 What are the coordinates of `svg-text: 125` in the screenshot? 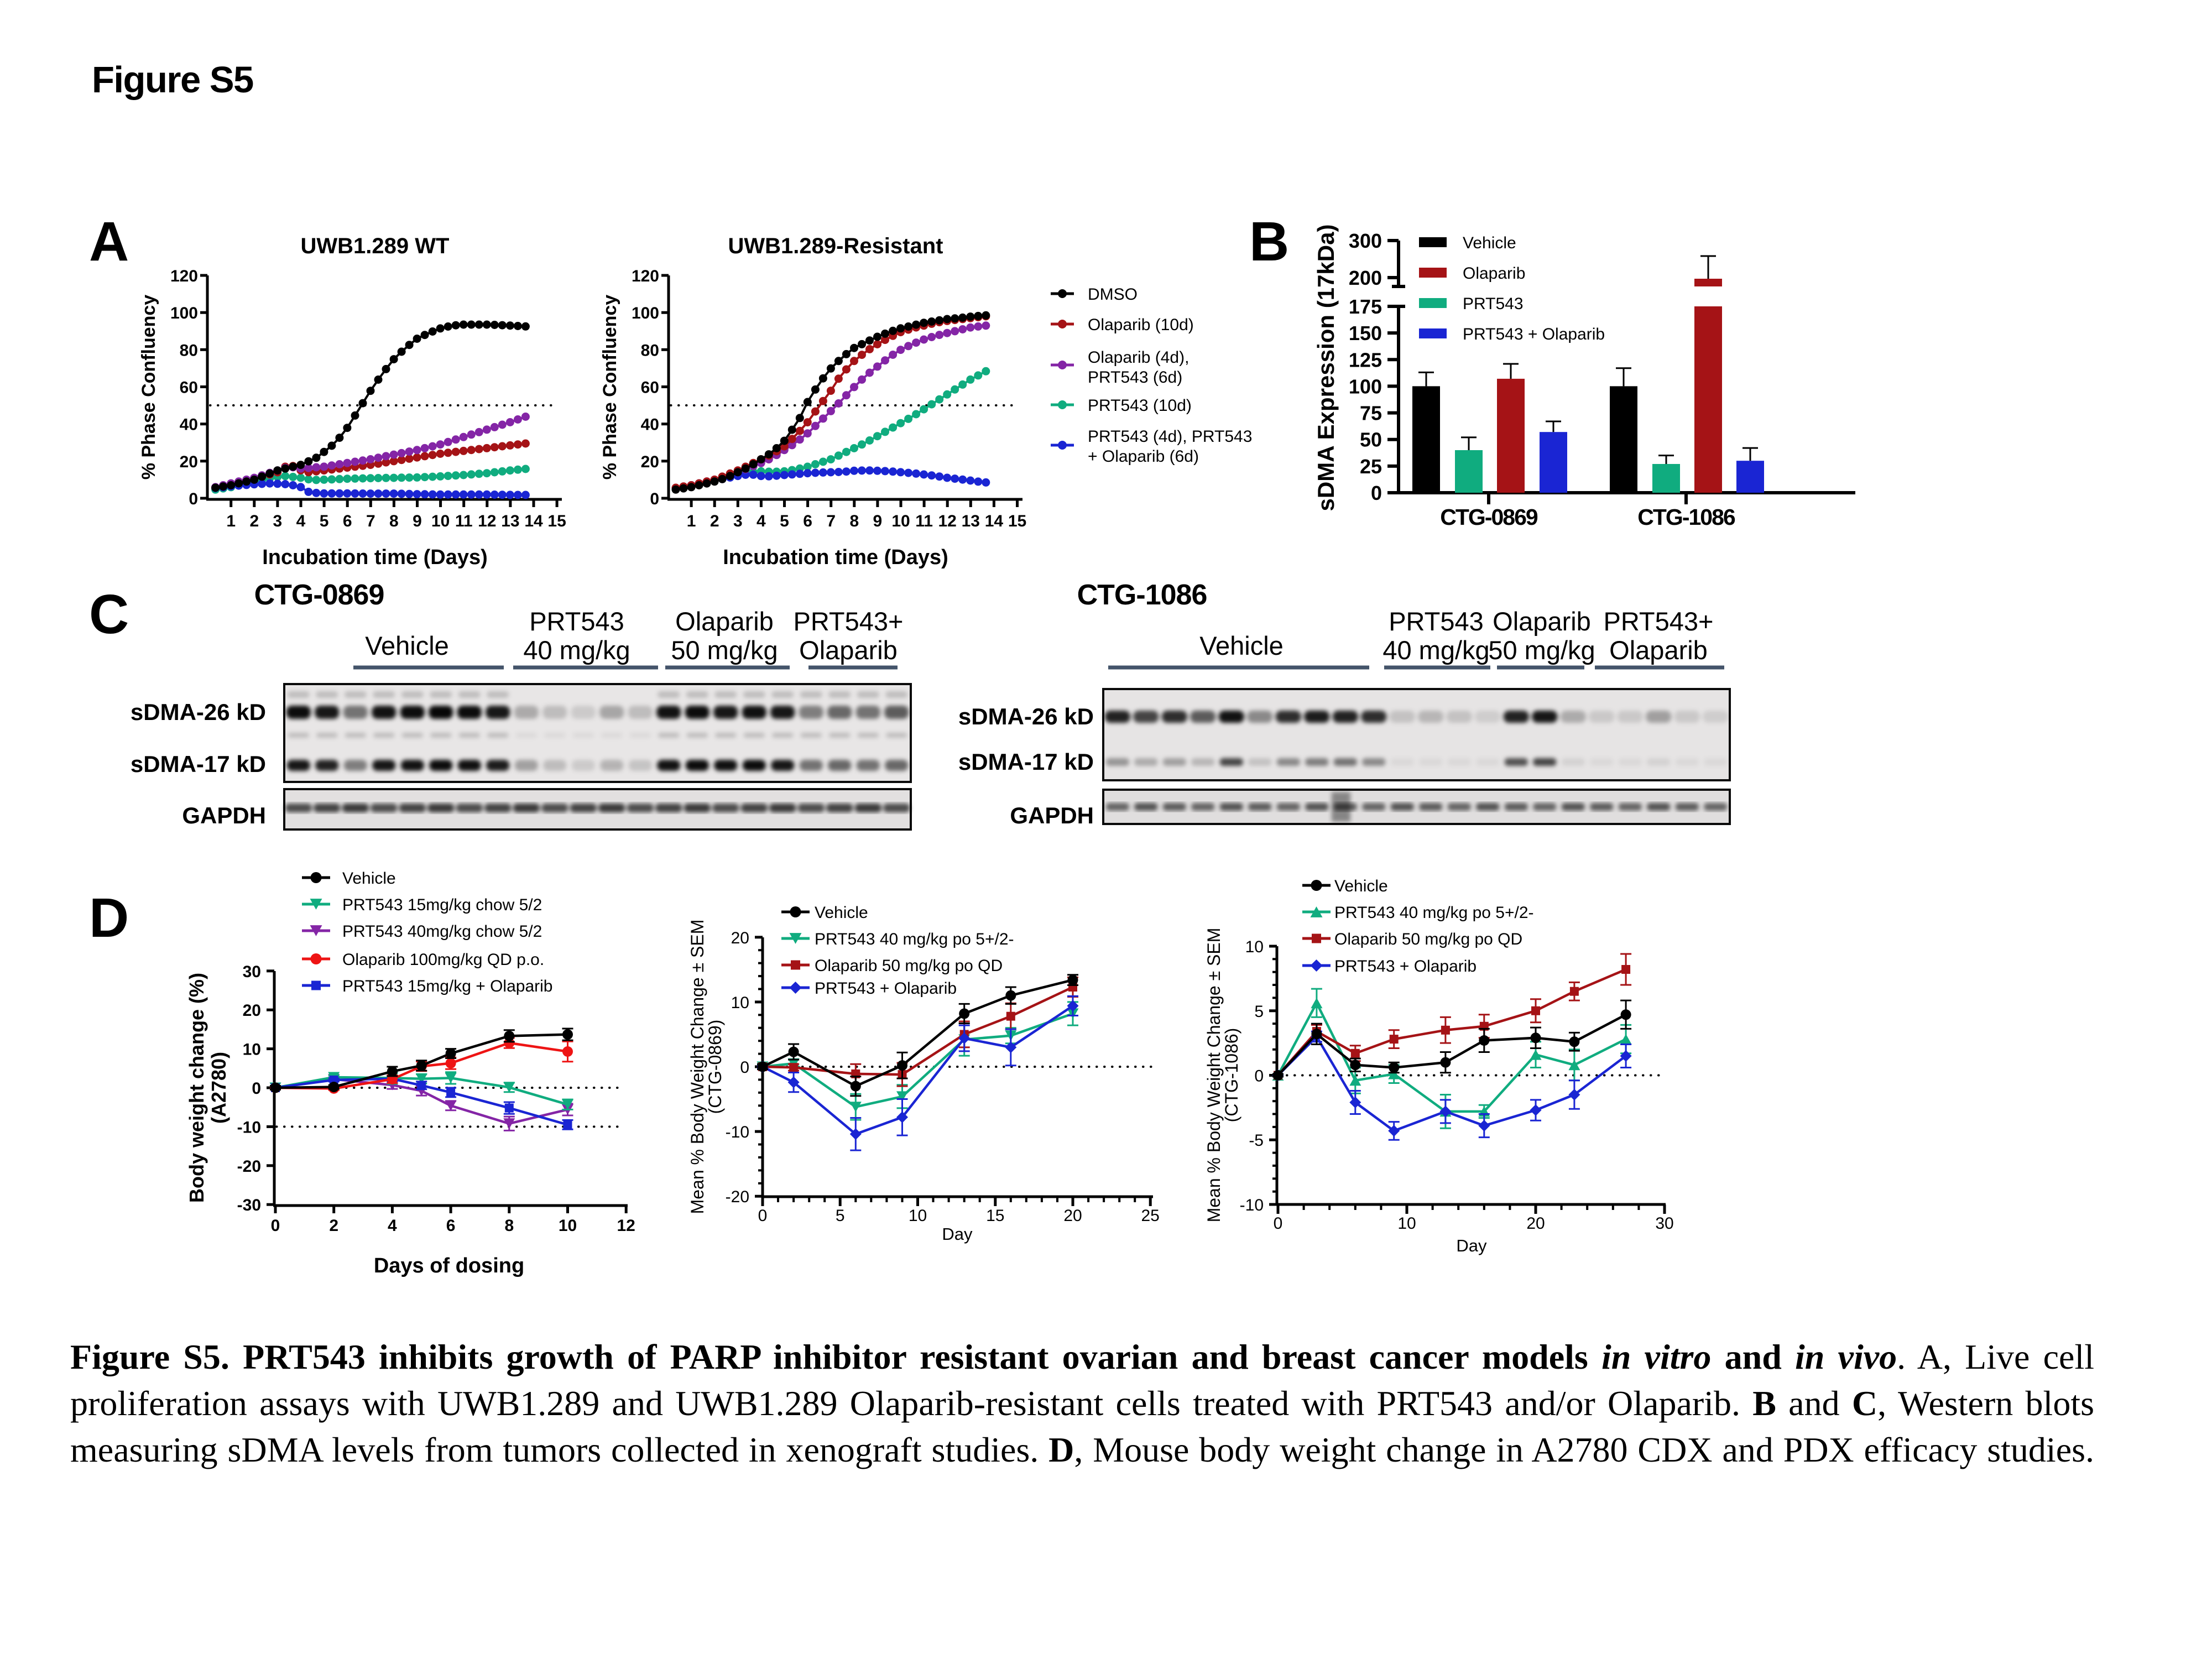 It's located at (1365, 360).